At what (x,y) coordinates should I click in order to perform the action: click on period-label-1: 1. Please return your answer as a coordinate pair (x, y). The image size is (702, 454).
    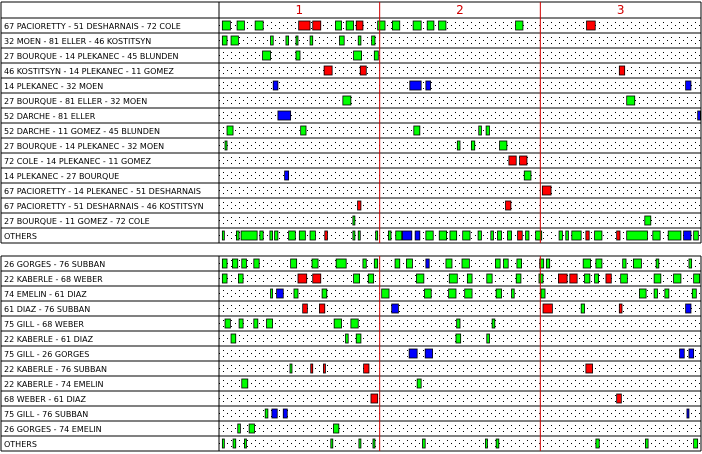
    Looking at the image, I should click on (300, 10).